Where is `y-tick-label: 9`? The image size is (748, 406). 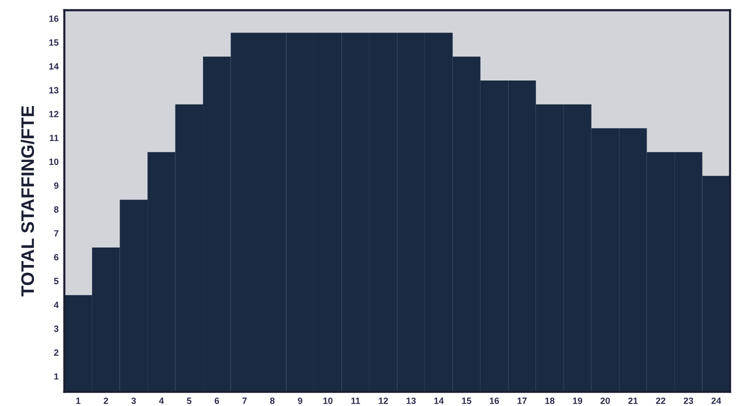 y-tick-label: 9 is located at coordinates (56, 185).